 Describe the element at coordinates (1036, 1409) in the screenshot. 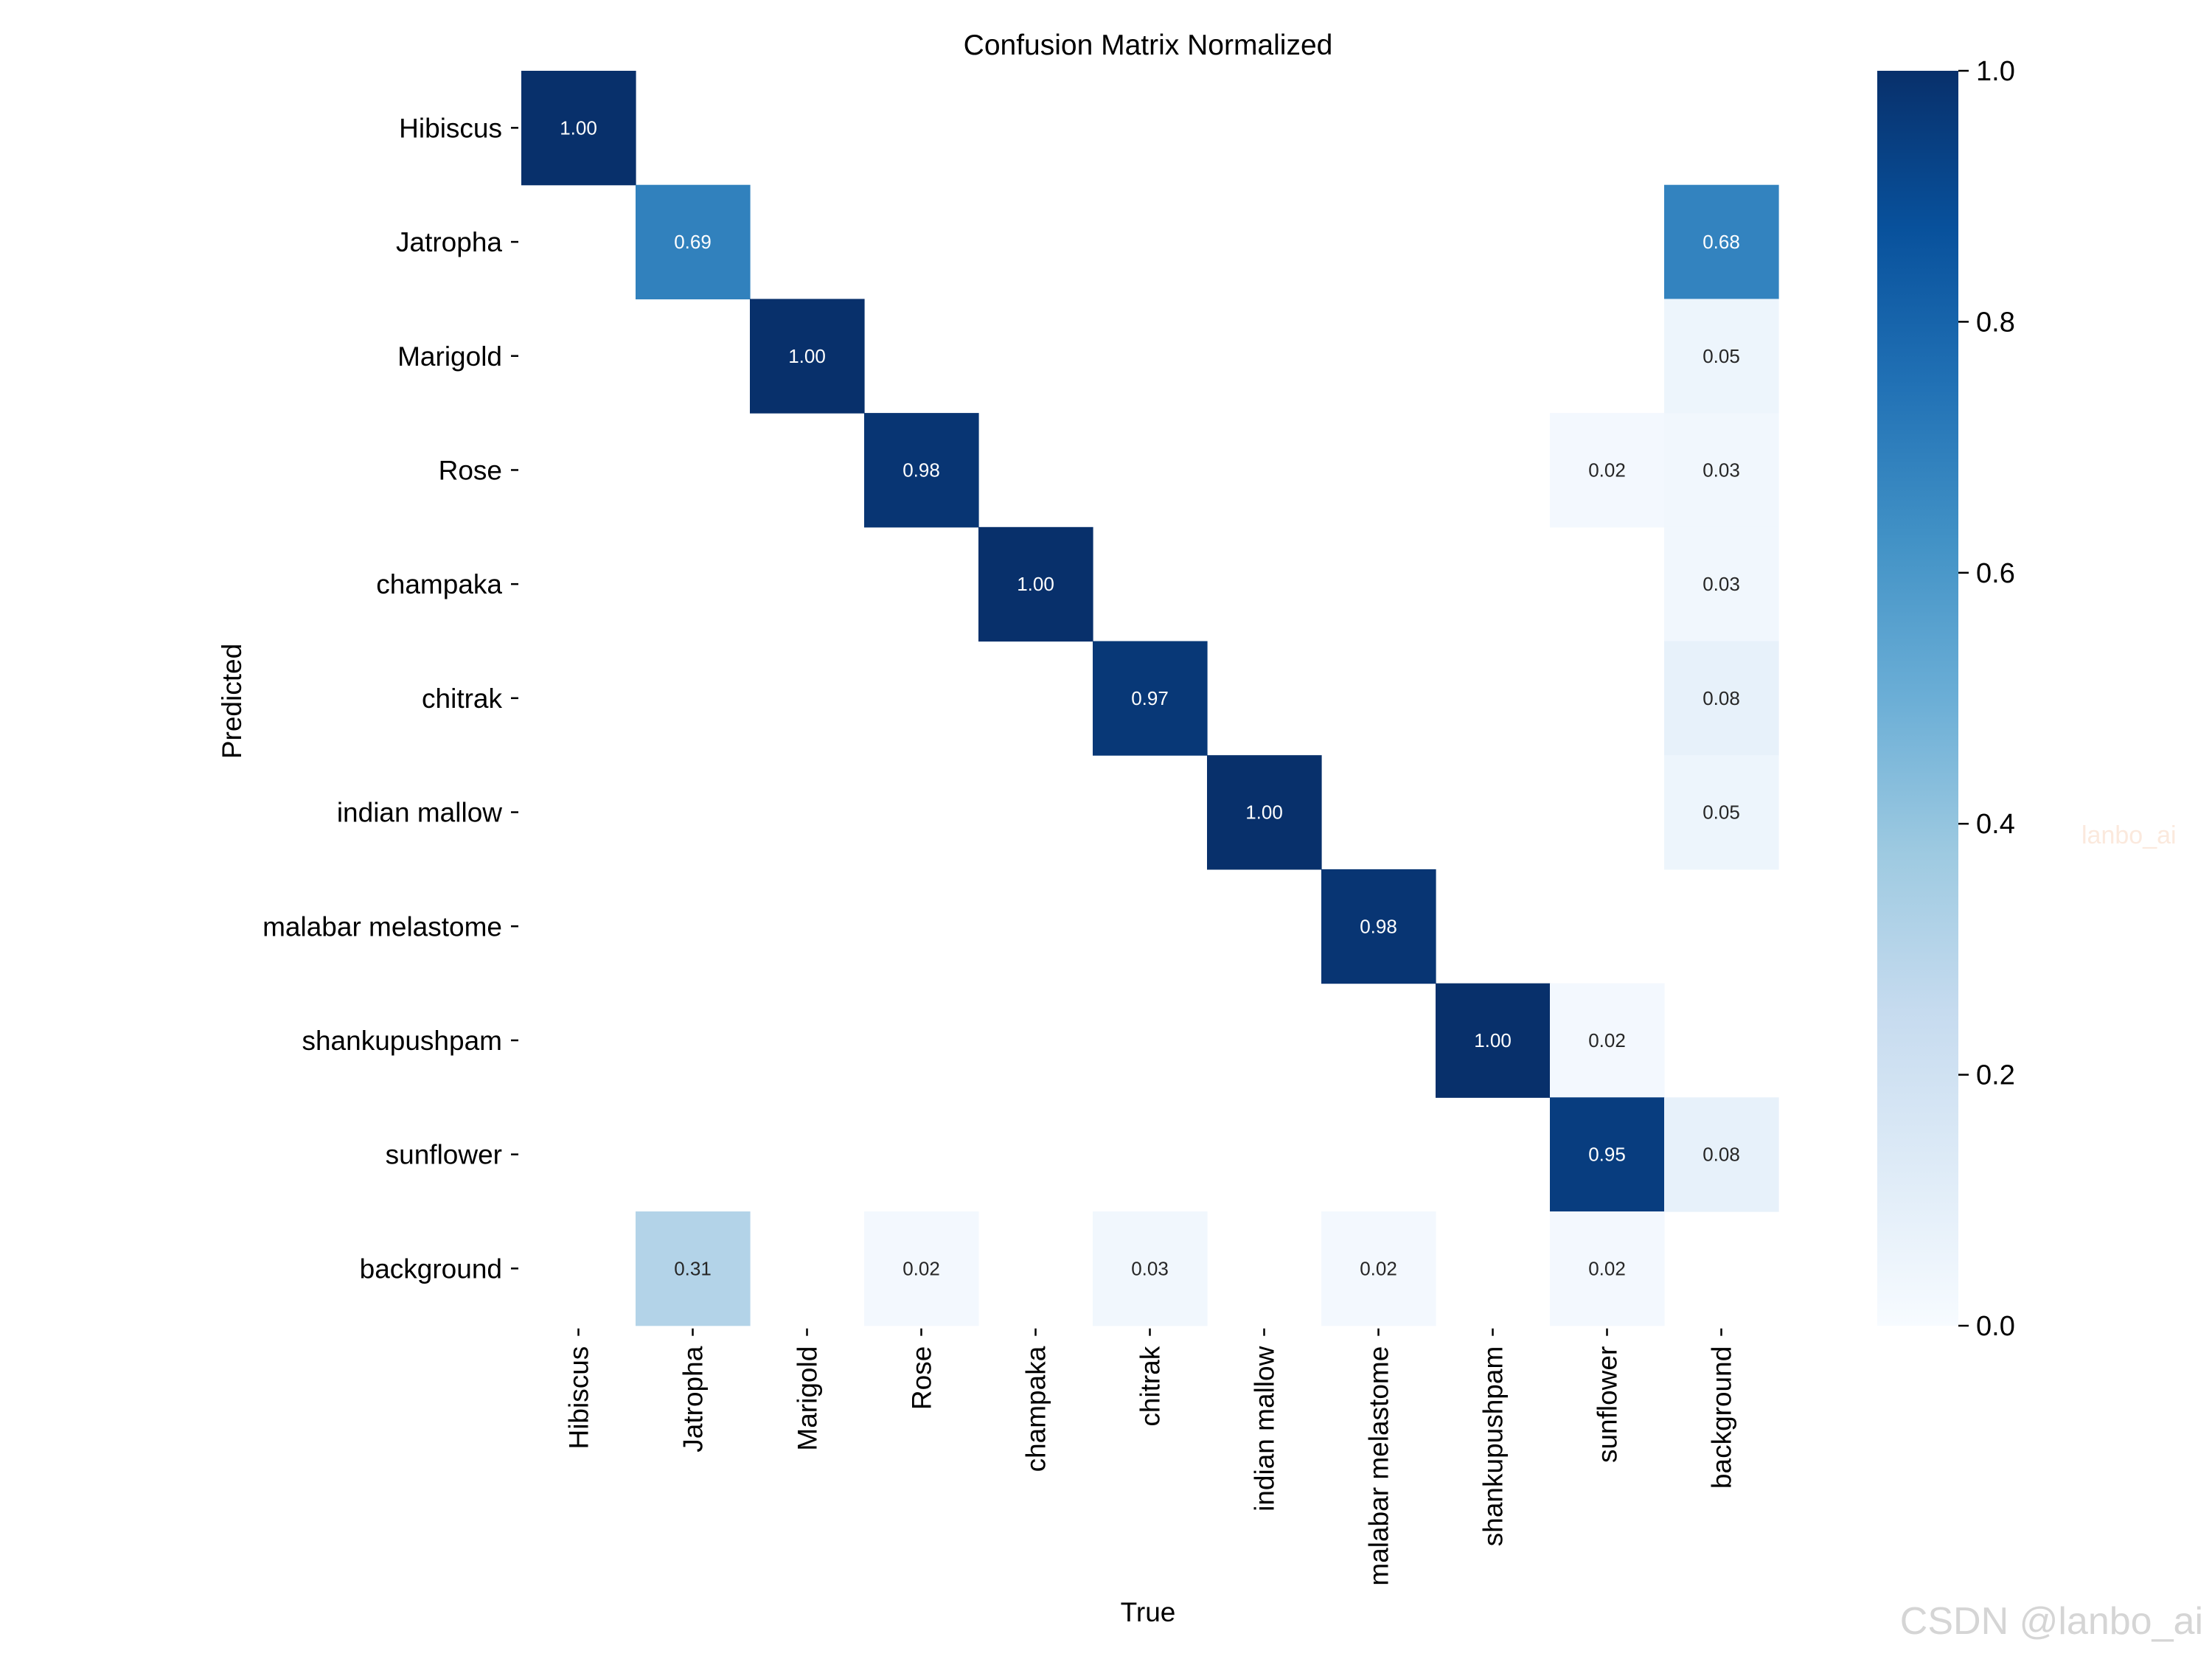

I see `x-tick-label: champaka` at that location.